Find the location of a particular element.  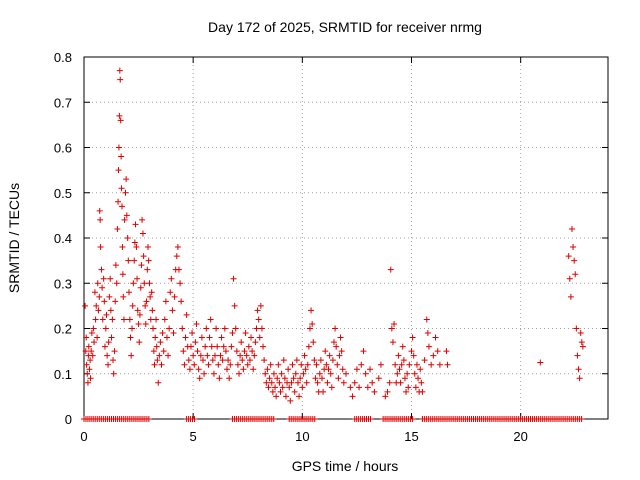

y-tick-label: 0.4 is located at coordinates (63, 238).